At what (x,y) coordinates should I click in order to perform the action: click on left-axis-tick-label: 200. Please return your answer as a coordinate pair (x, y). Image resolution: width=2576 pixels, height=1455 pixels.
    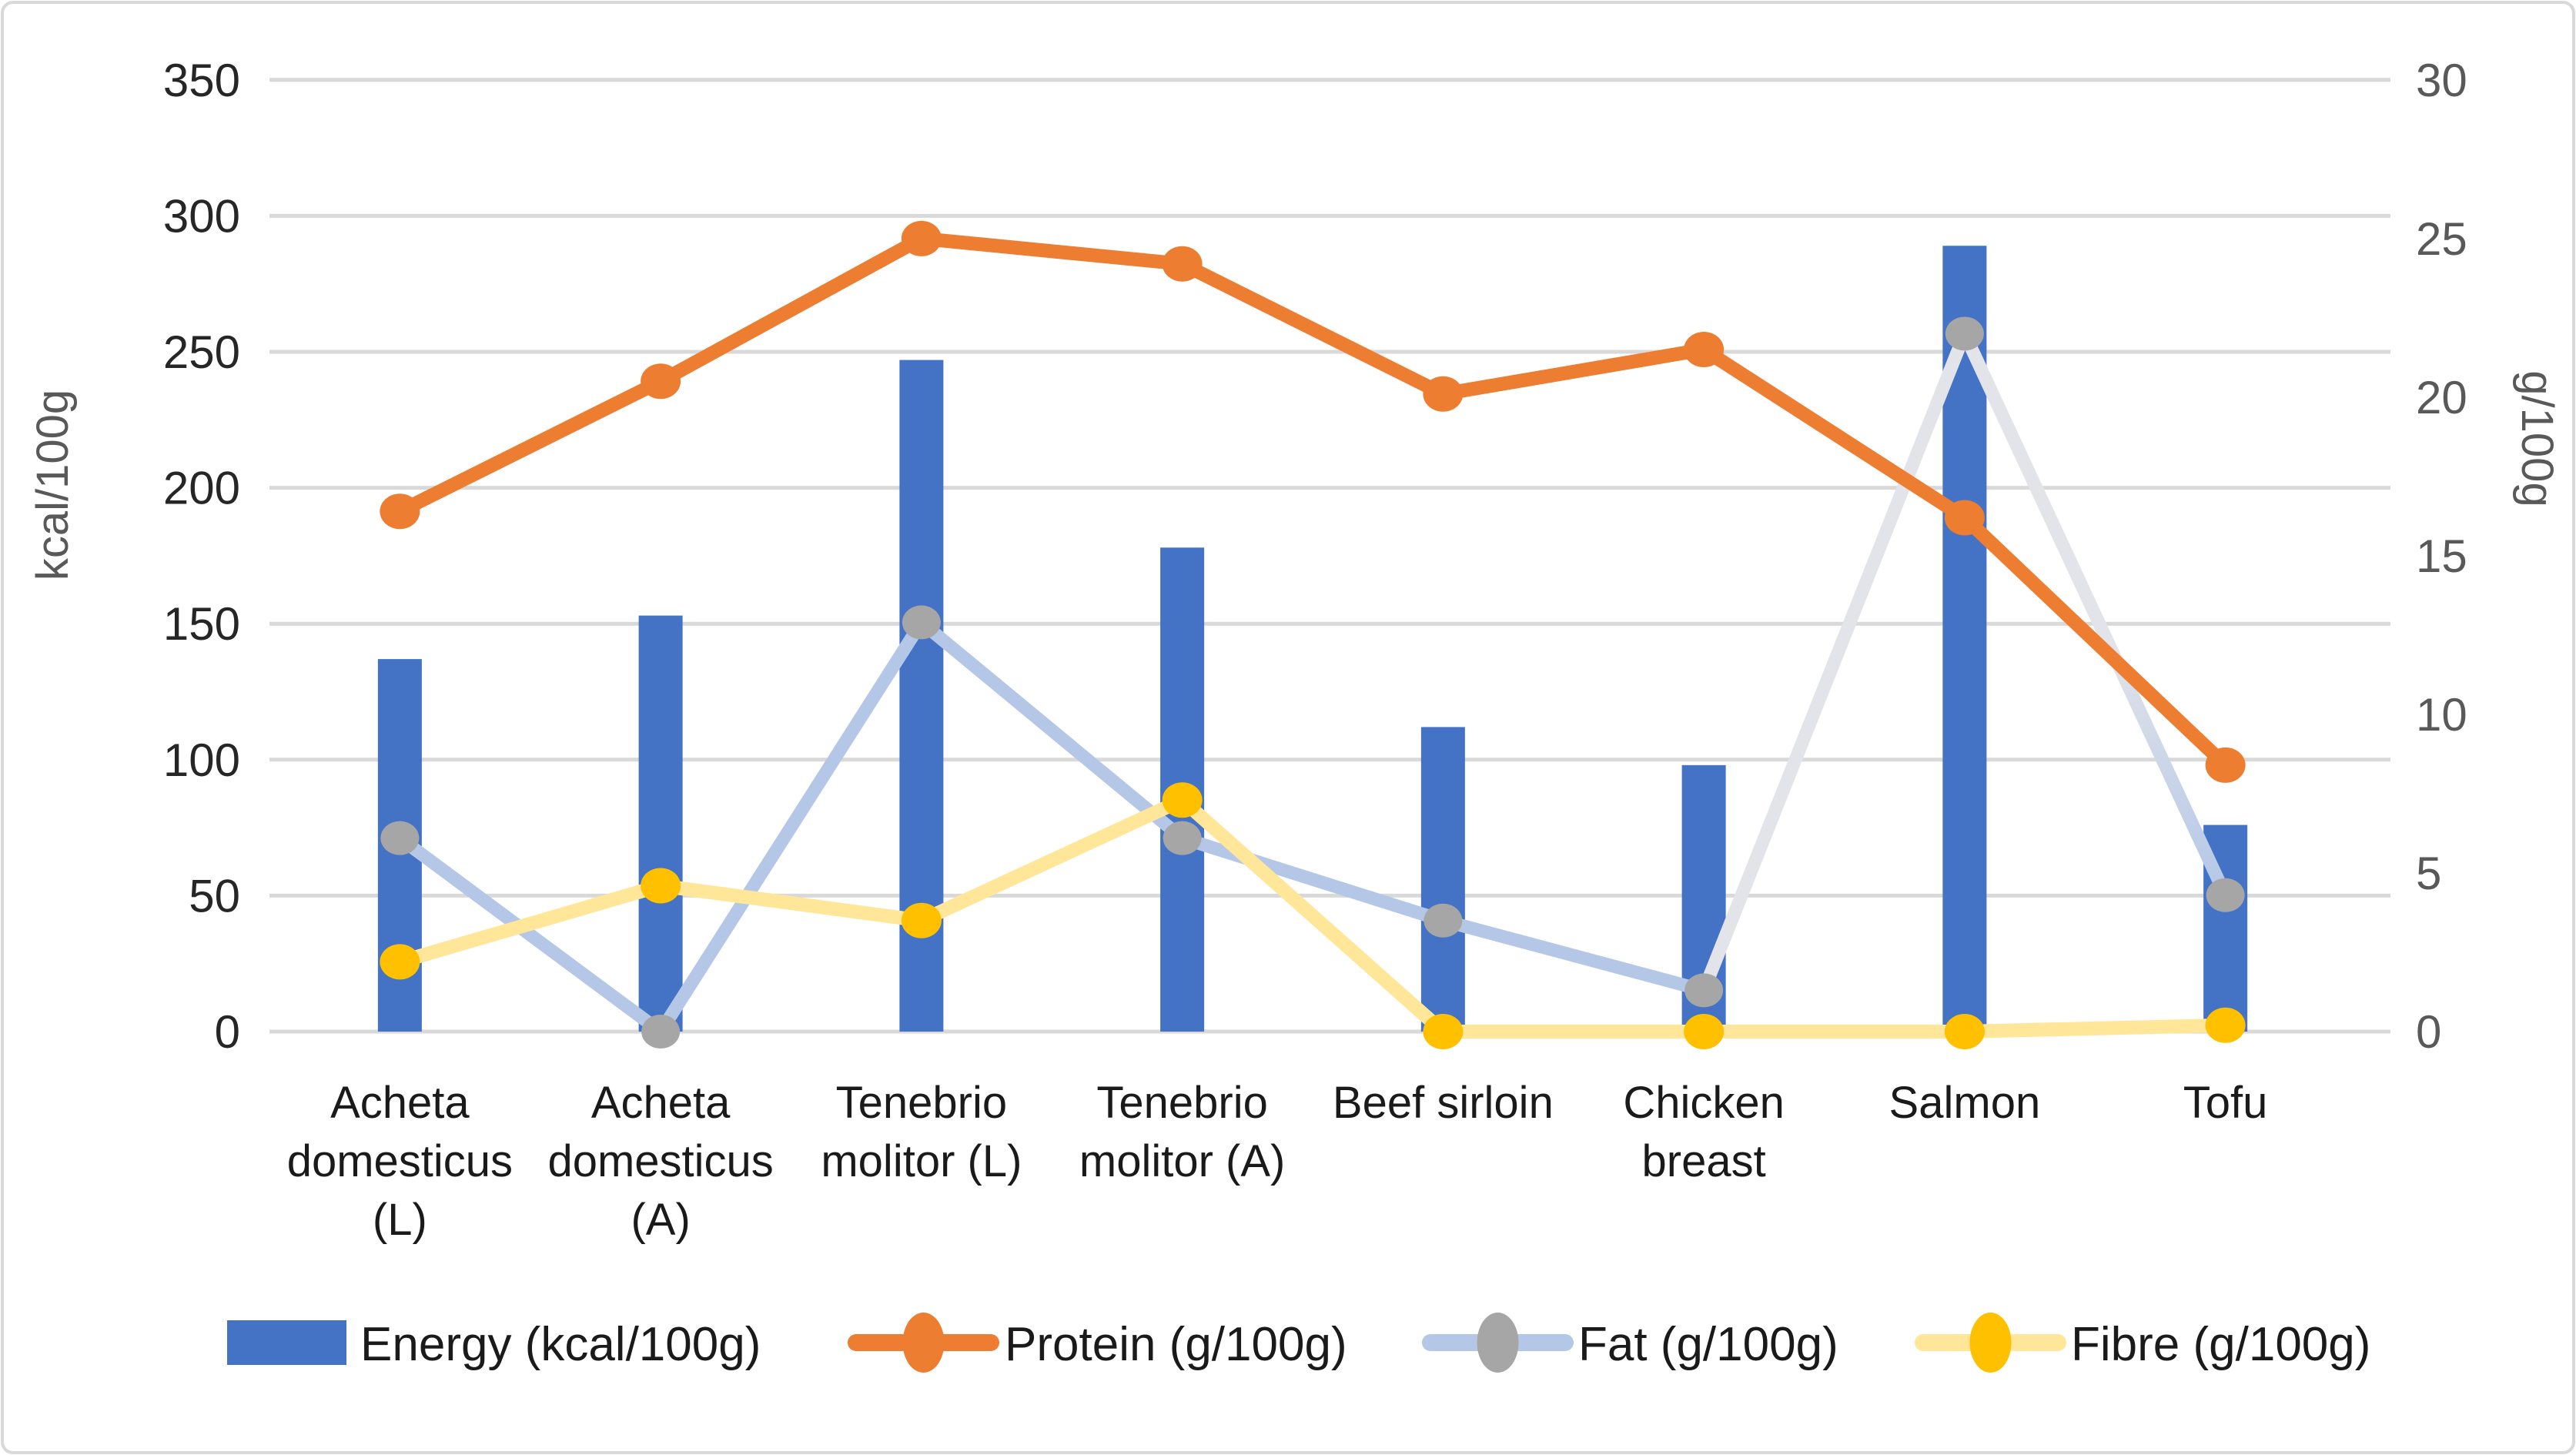
    Looking at the image, I should click on (201, 489).